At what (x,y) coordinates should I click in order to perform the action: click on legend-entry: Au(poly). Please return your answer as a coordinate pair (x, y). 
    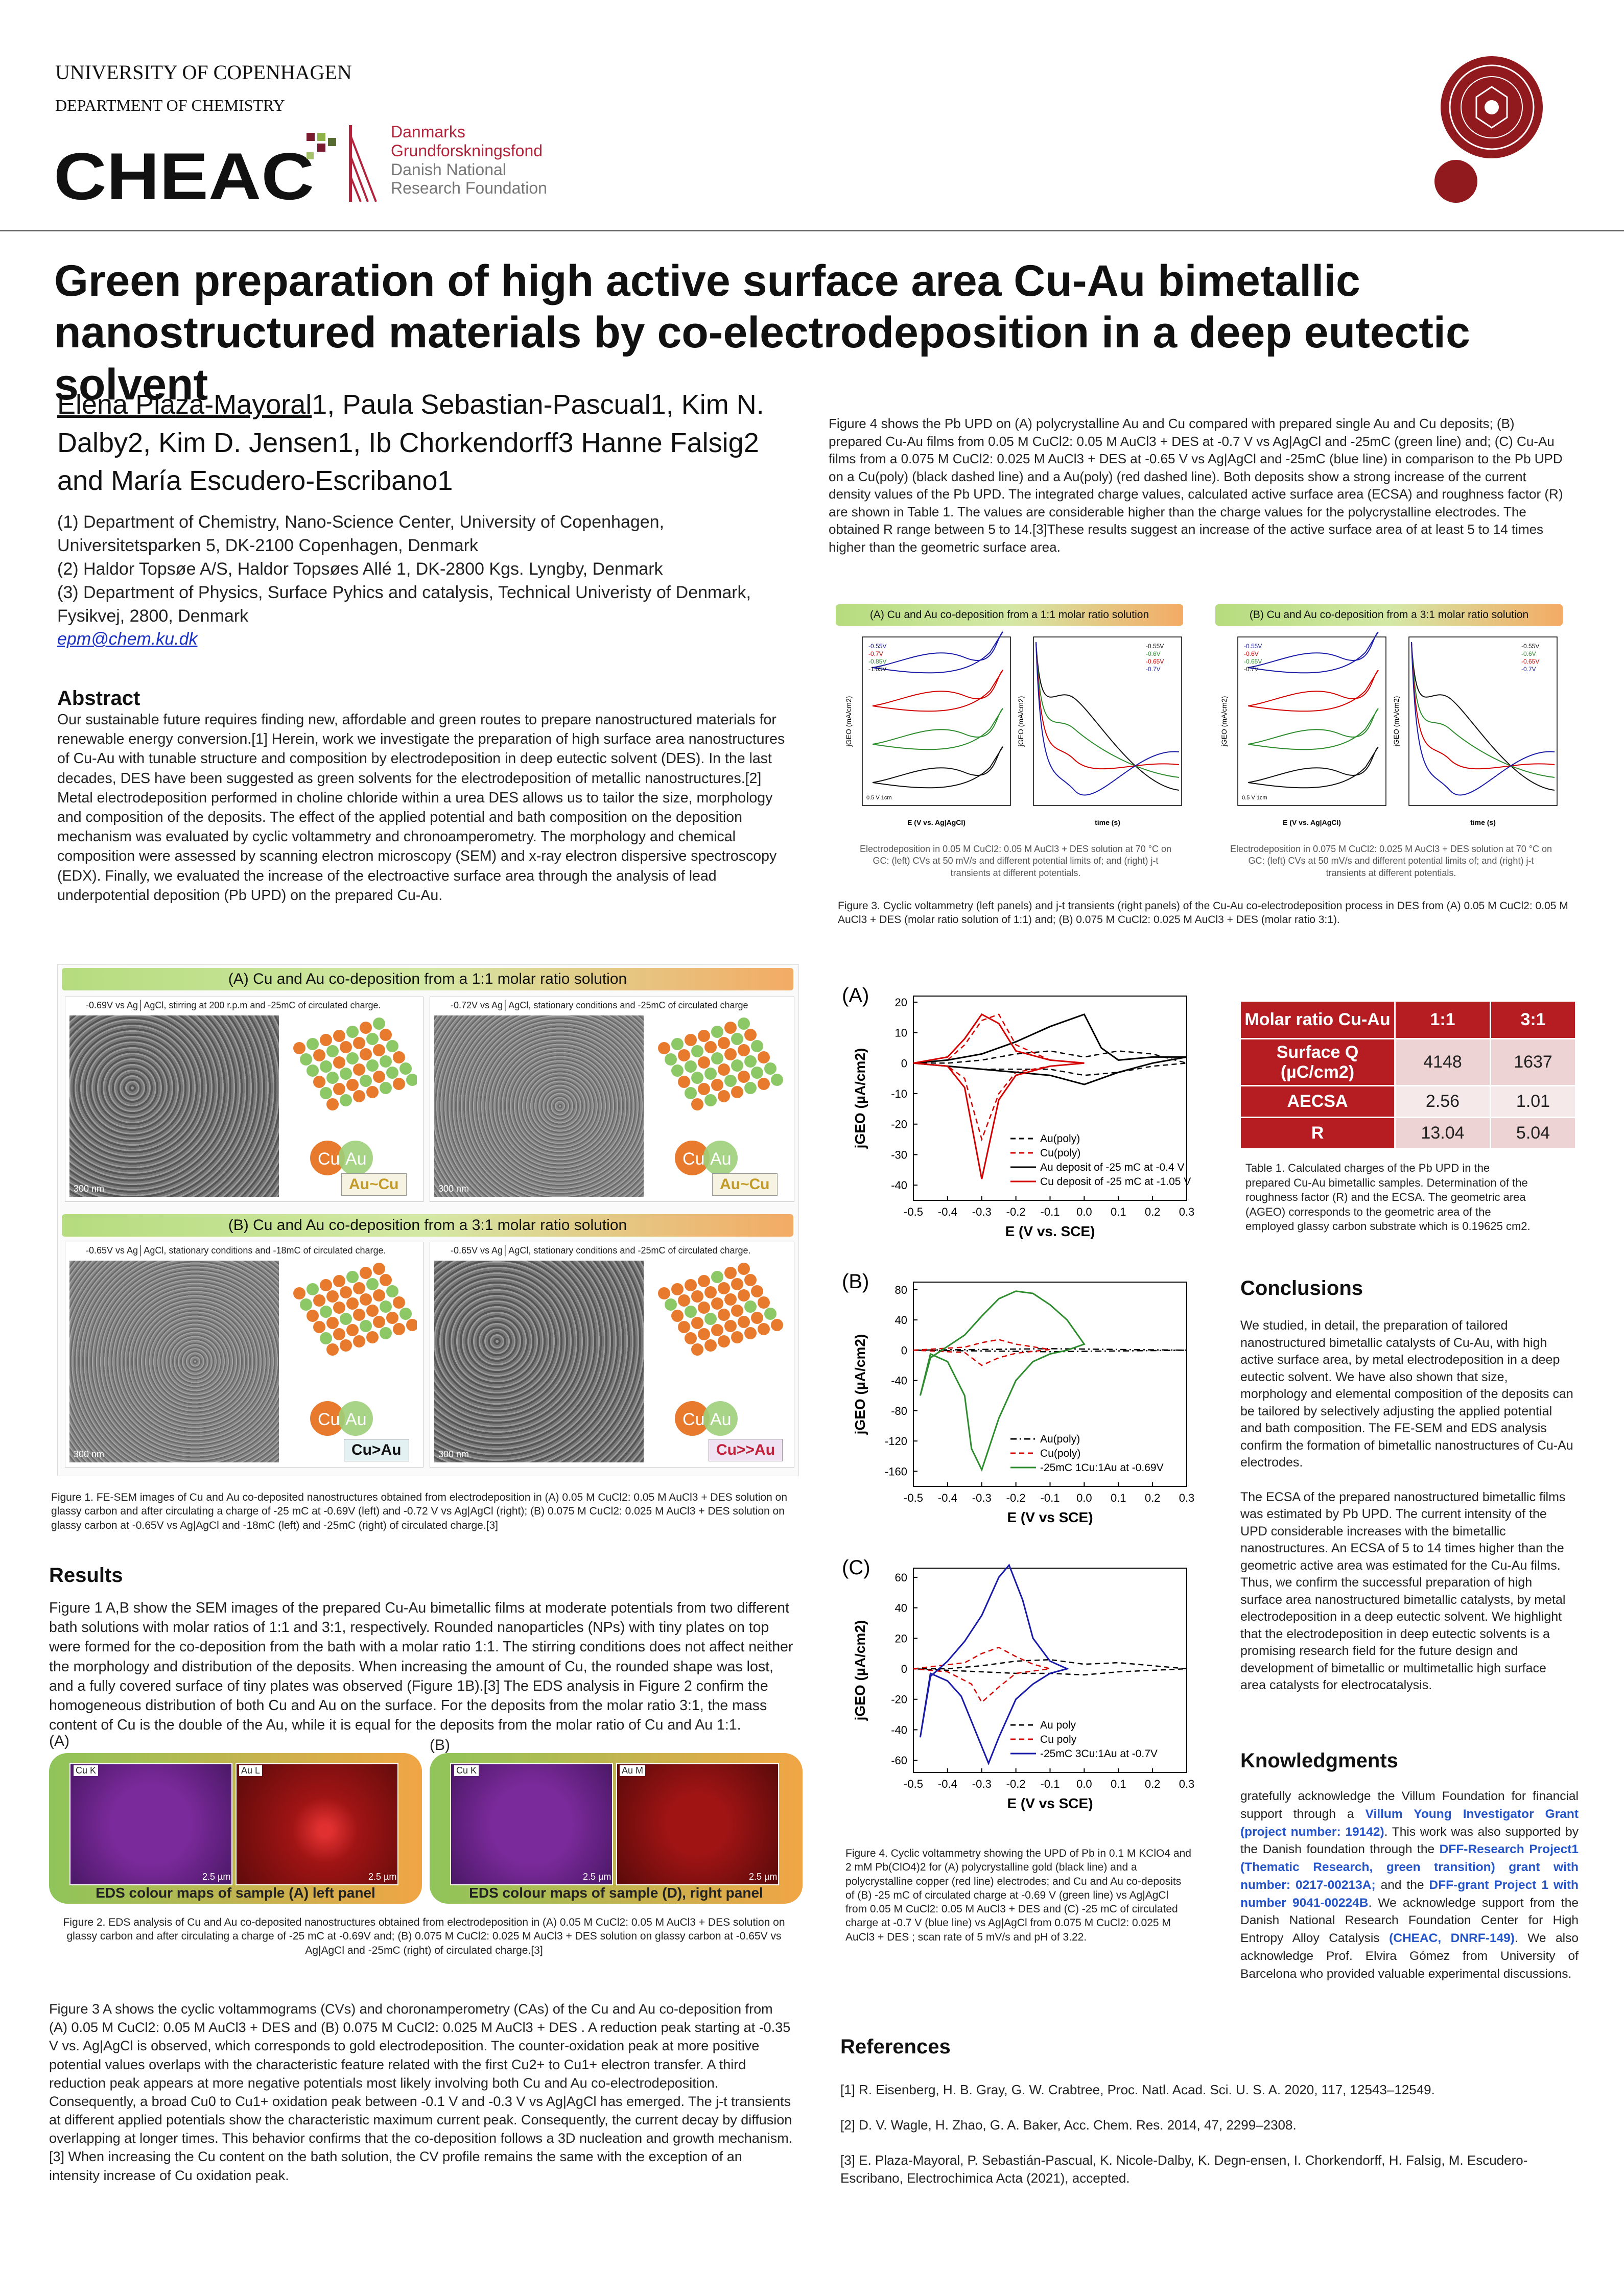
    Looking at the image, I should click on (1060, 1139).